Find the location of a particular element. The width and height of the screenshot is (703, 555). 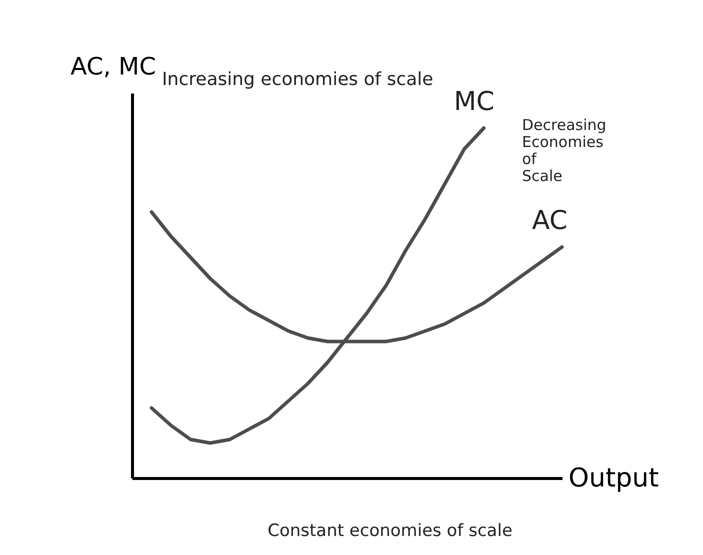

annotation: Decreasing Economies of Scale is located at coordinates (564, 150).